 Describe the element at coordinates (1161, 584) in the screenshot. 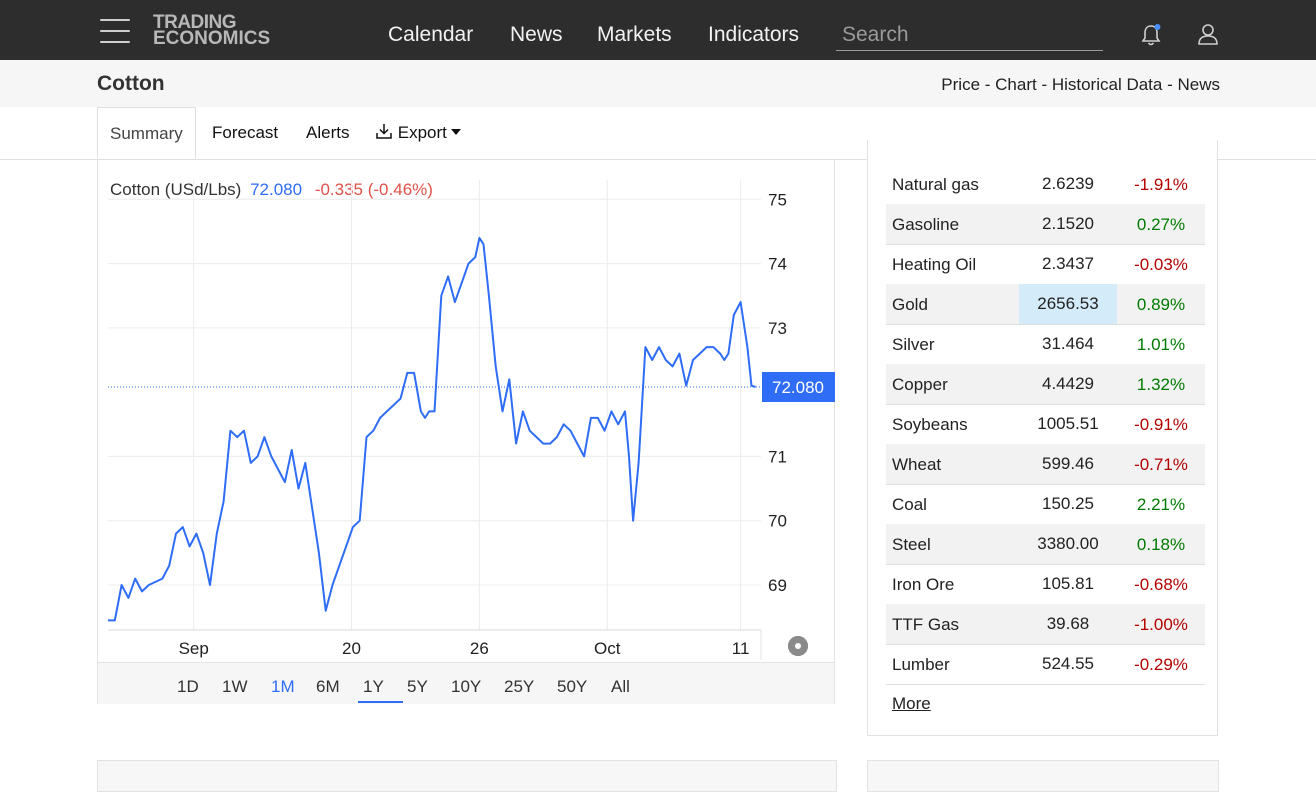

I see `commodity-change: -0.68%` at that location.